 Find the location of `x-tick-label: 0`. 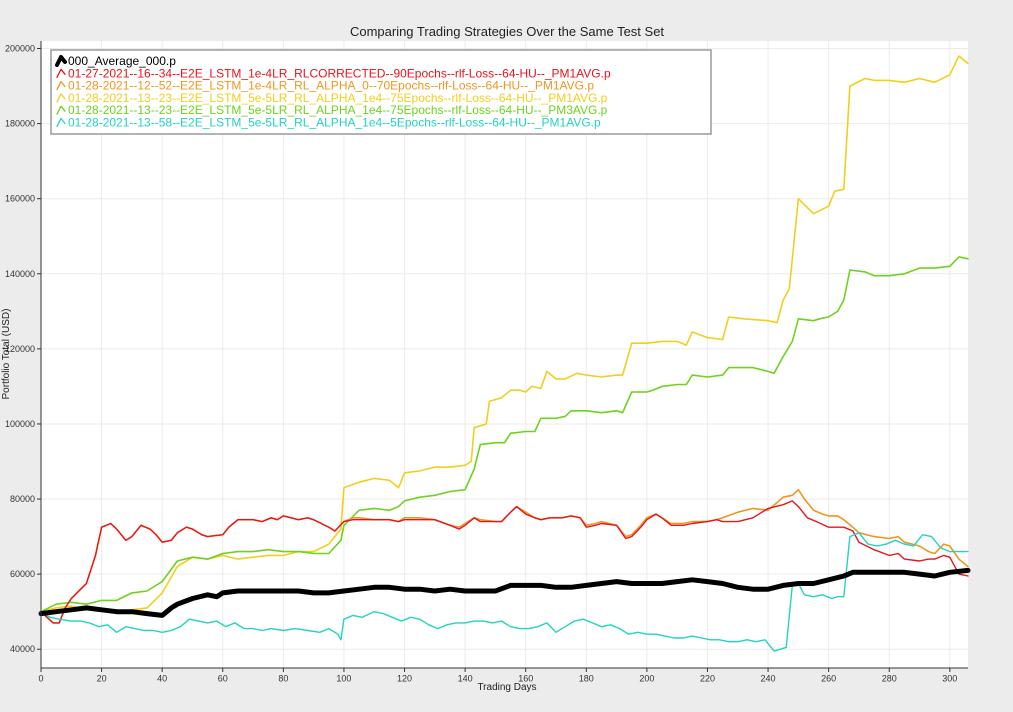

x-tick-label: 0 is located at coordinates (40, 678).